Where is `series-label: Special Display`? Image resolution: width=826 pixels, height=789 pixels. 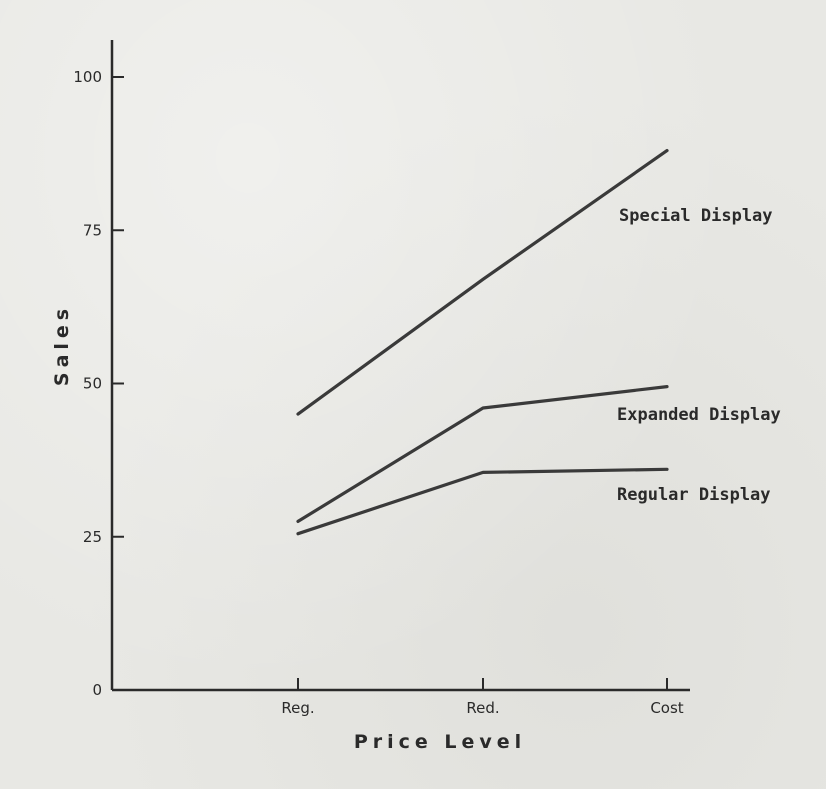 series-label: Special Display is located at coordinates (696, 216).